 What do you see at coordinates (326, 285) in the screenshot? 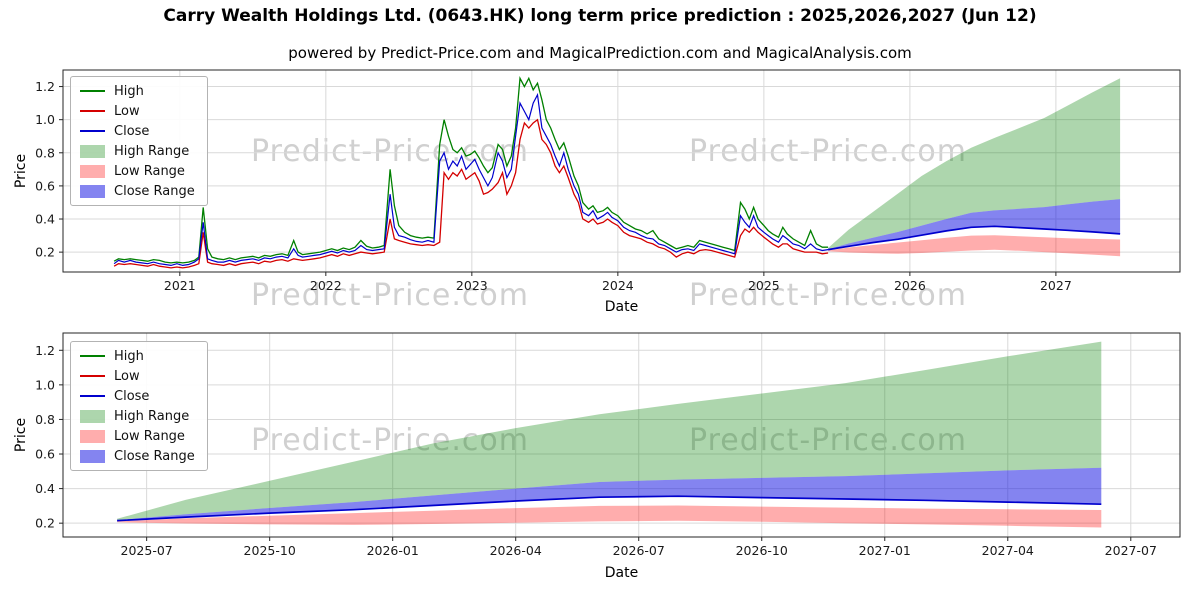
I see `x-tick-label: 2022` at bounding box center [326, 285].